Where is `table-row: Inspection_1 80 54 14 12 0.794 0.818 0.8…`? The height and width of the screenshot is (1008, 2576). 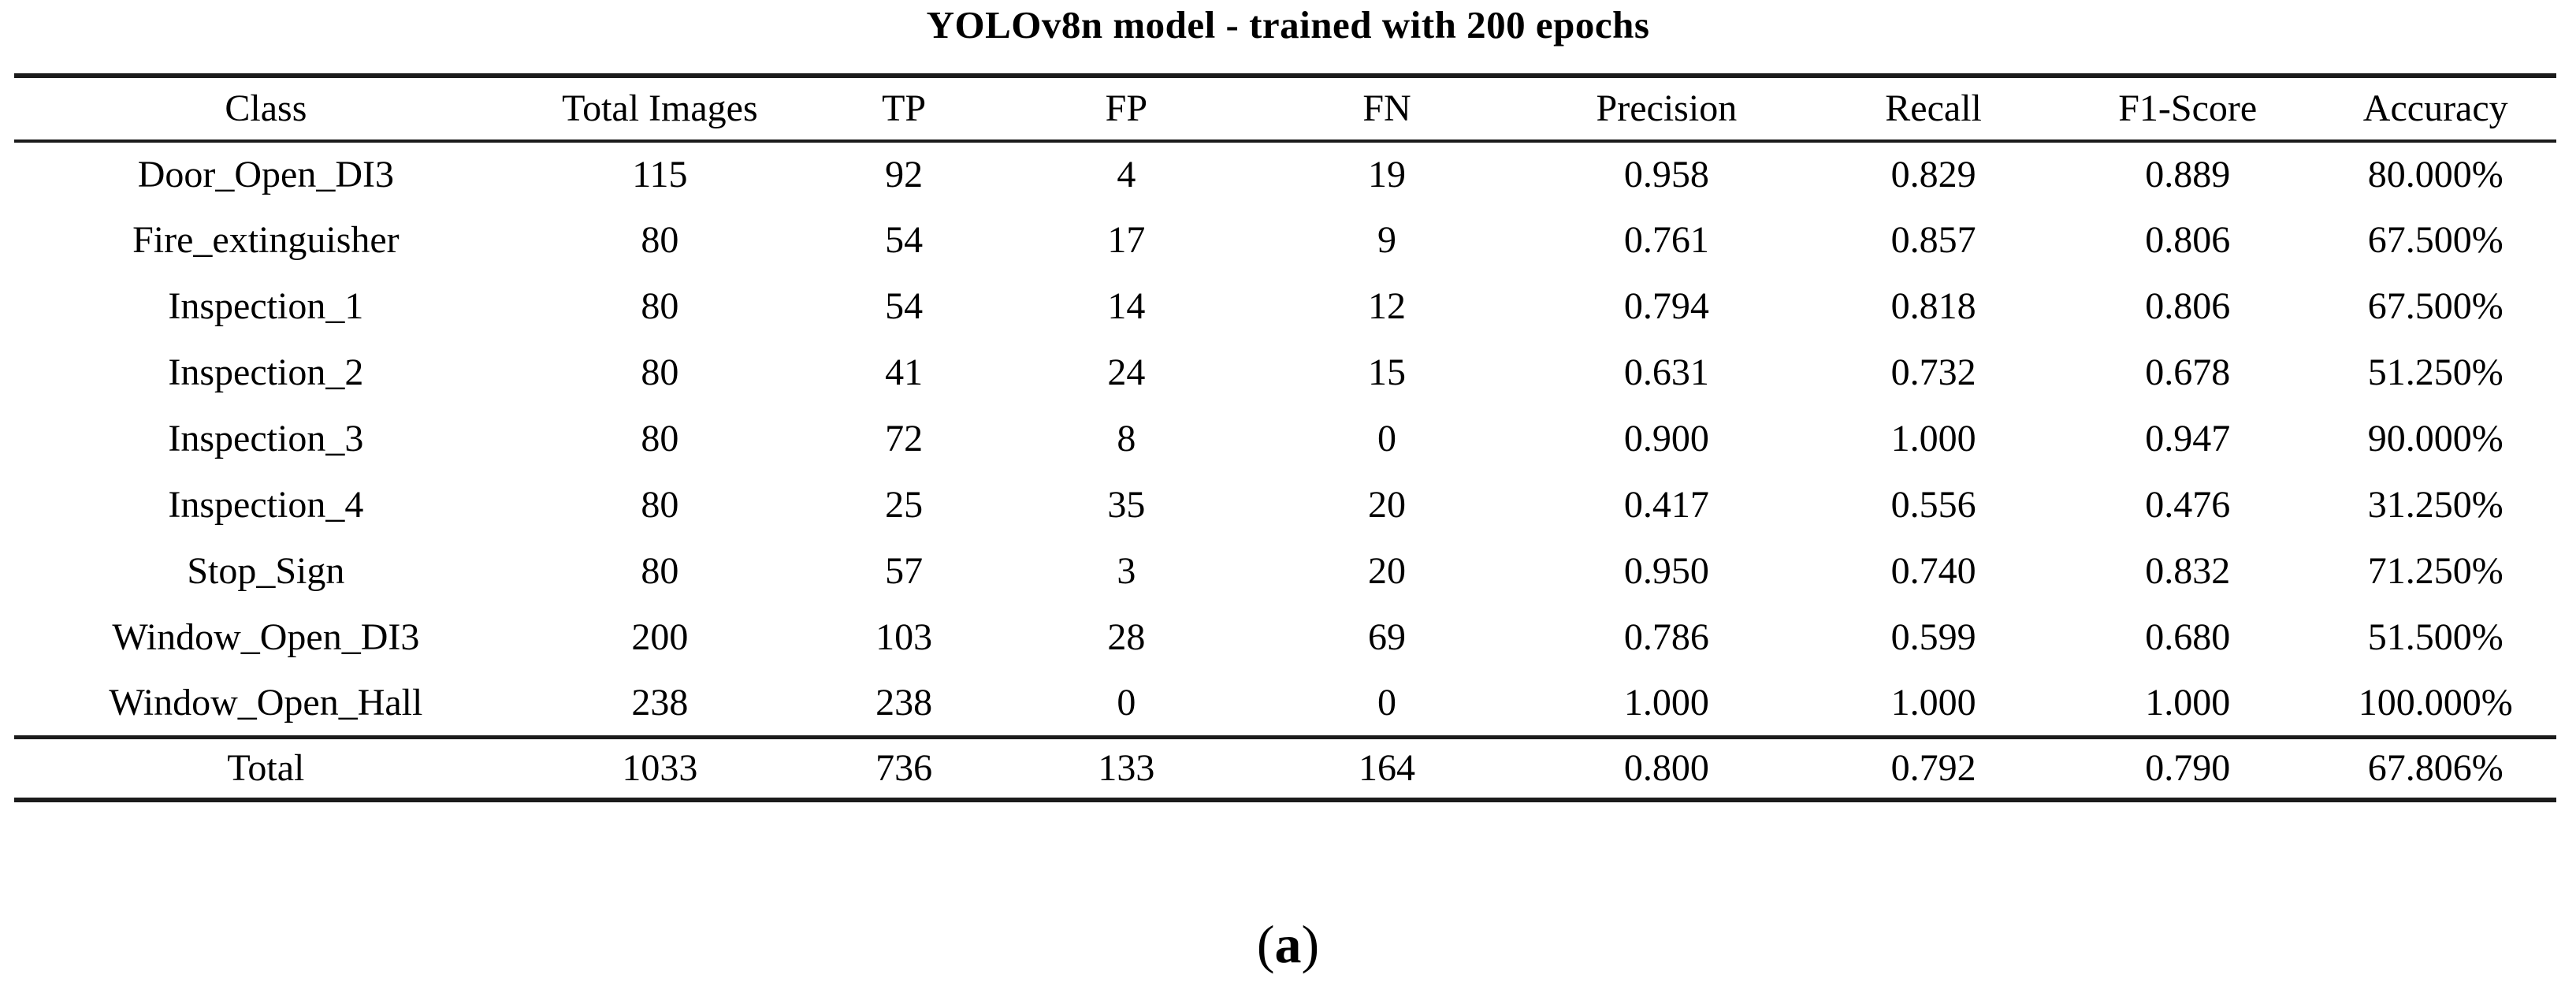 table-row: Inspection_1 80 54 14 12 0.794 0.818 0.8… is located at coordinates (1285, 306).